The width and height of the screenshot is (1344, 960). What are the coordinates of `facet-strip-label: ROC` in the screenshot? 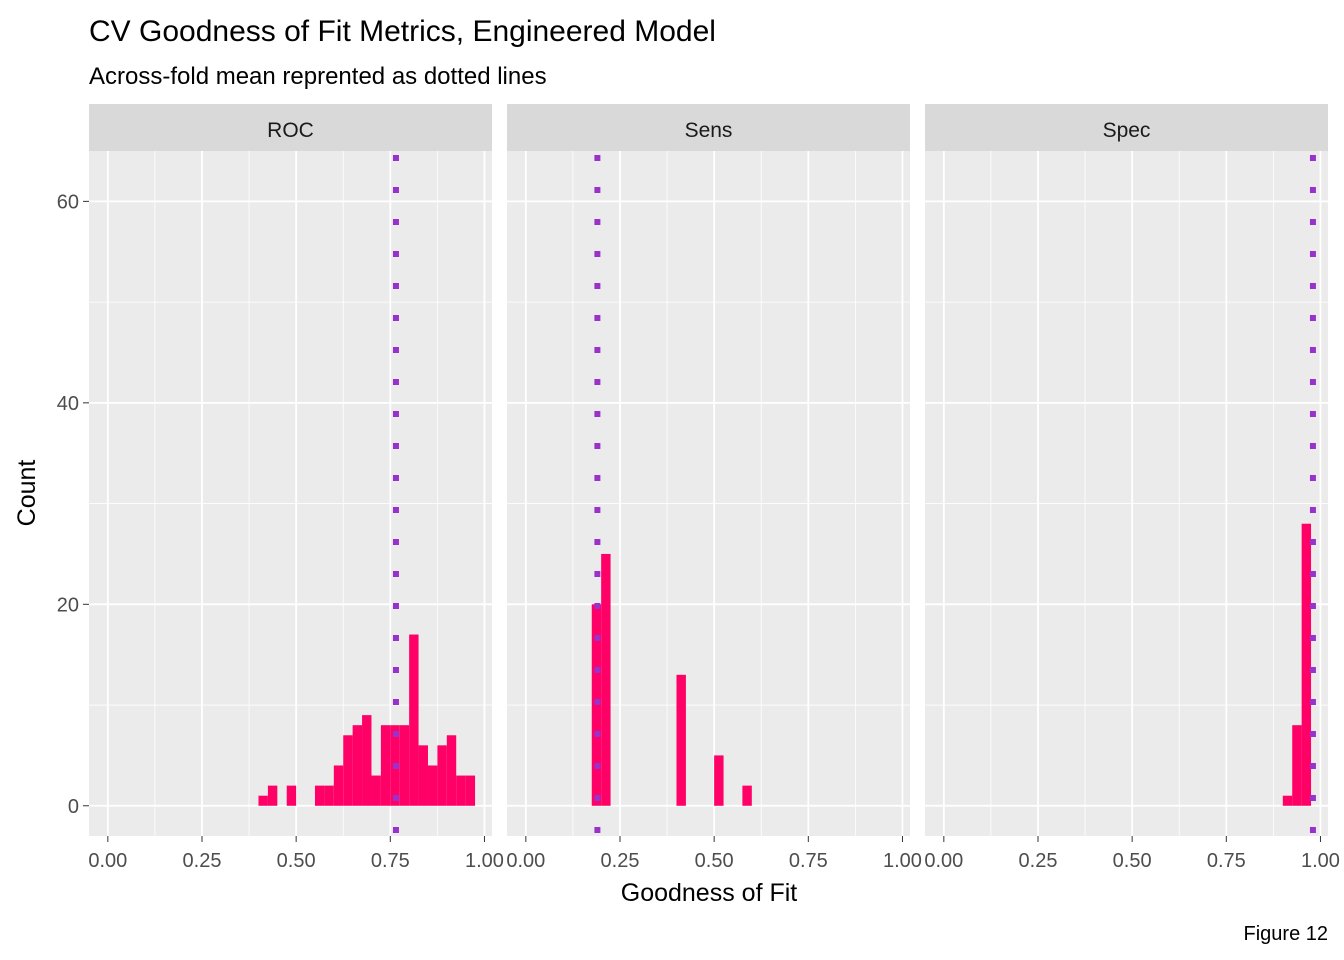 It's located at (290, 130).